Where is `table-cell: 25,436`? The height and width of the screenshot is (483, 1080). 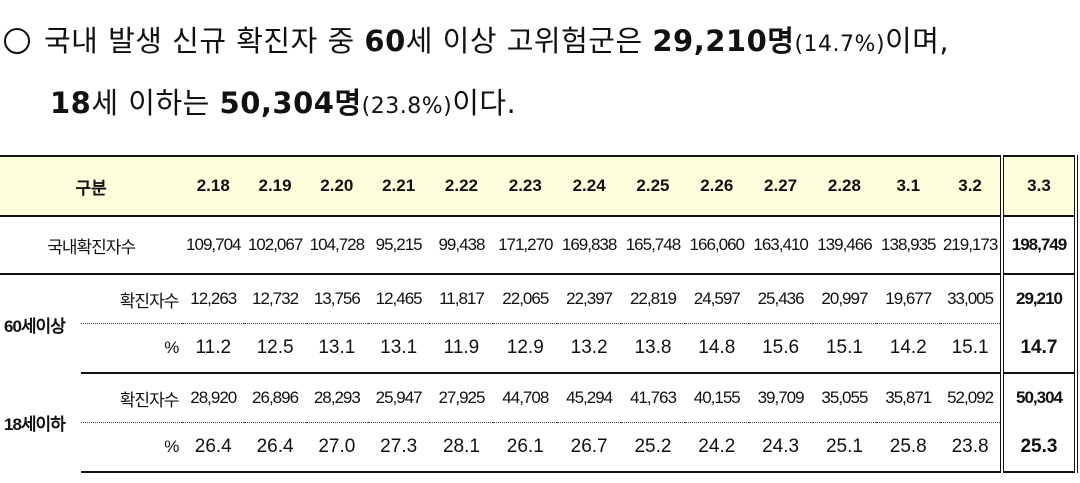 table-cell: 25,436 is located at coordinates (781, 298).